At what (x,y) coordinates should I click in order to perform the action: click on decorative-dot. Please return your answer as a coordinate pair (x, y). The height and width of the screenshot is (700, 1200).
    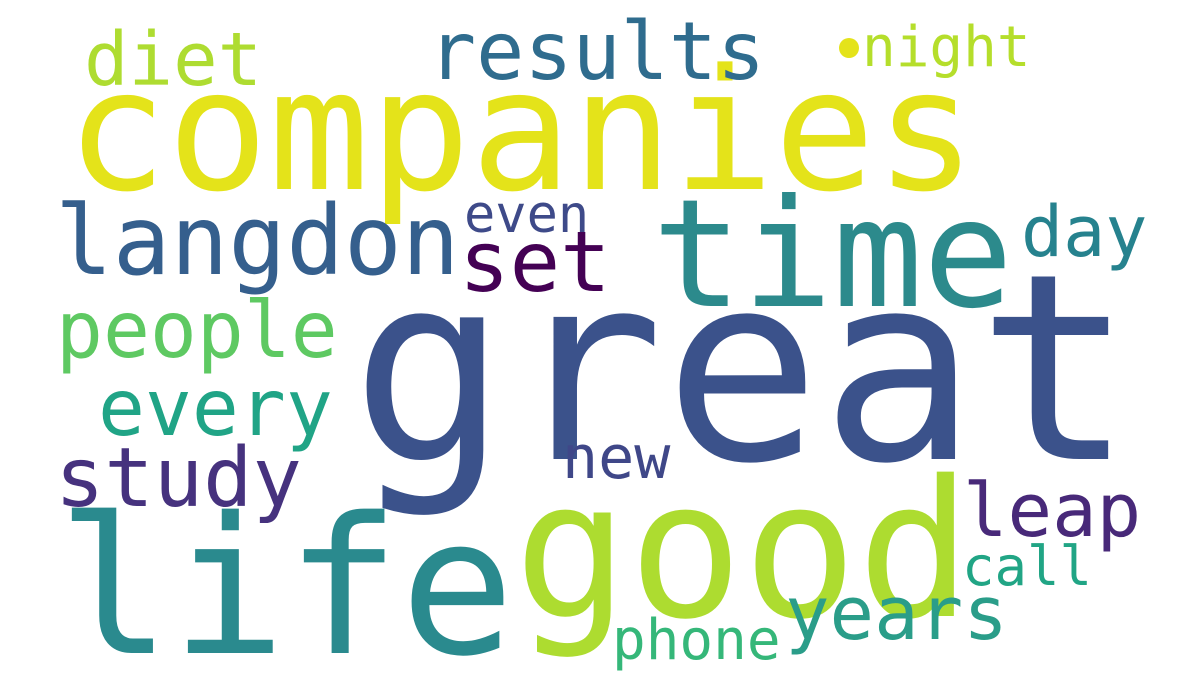
    Looking at the image, I should click on (849, 48).